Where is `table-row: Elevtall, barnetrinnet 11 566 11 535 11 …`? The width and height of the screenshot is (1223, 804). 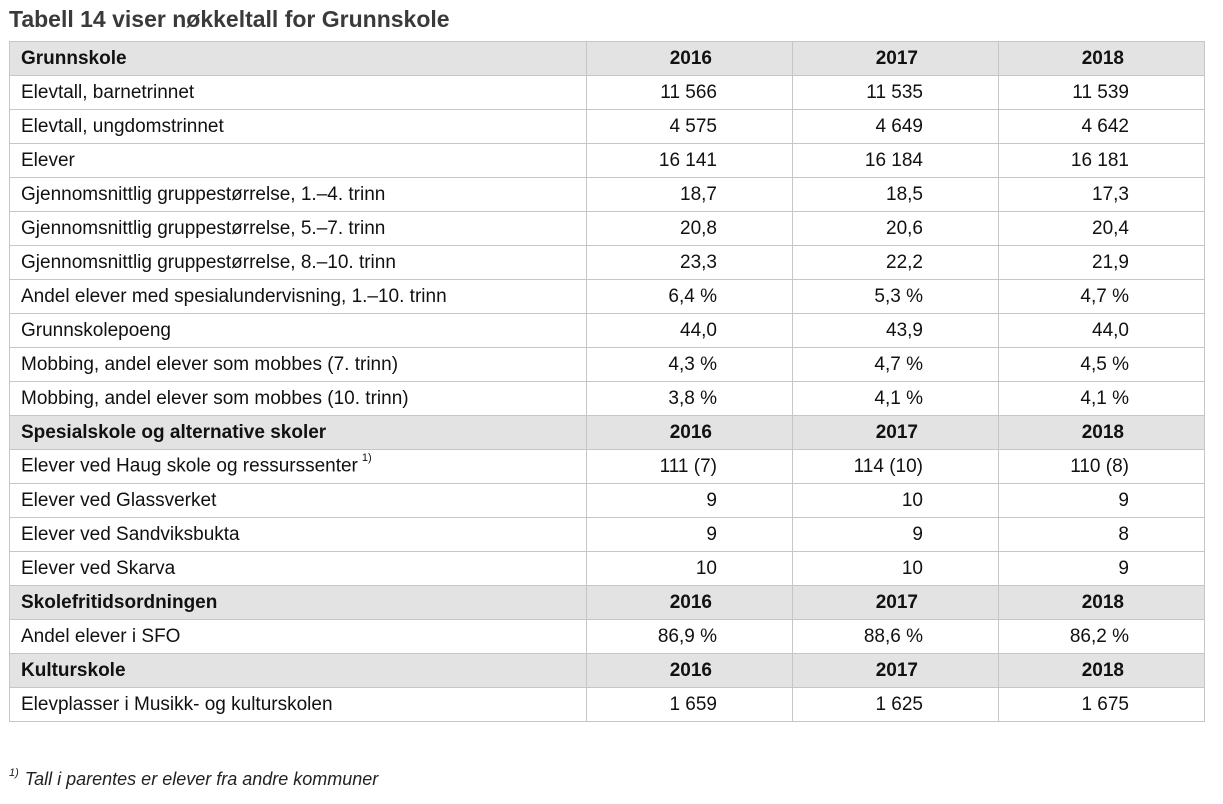 table-row: Elevtall, barnetrinnet 11 566 11 535 11 … is located at coordinates (607, 92).